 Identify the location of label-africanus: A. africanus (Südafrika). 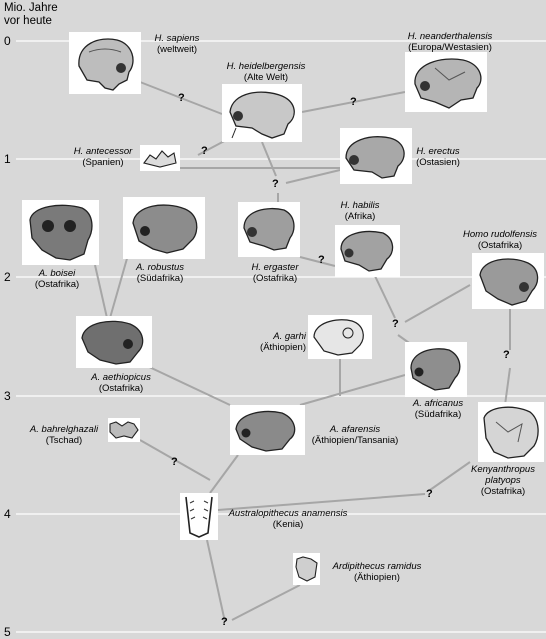
(438, 409).